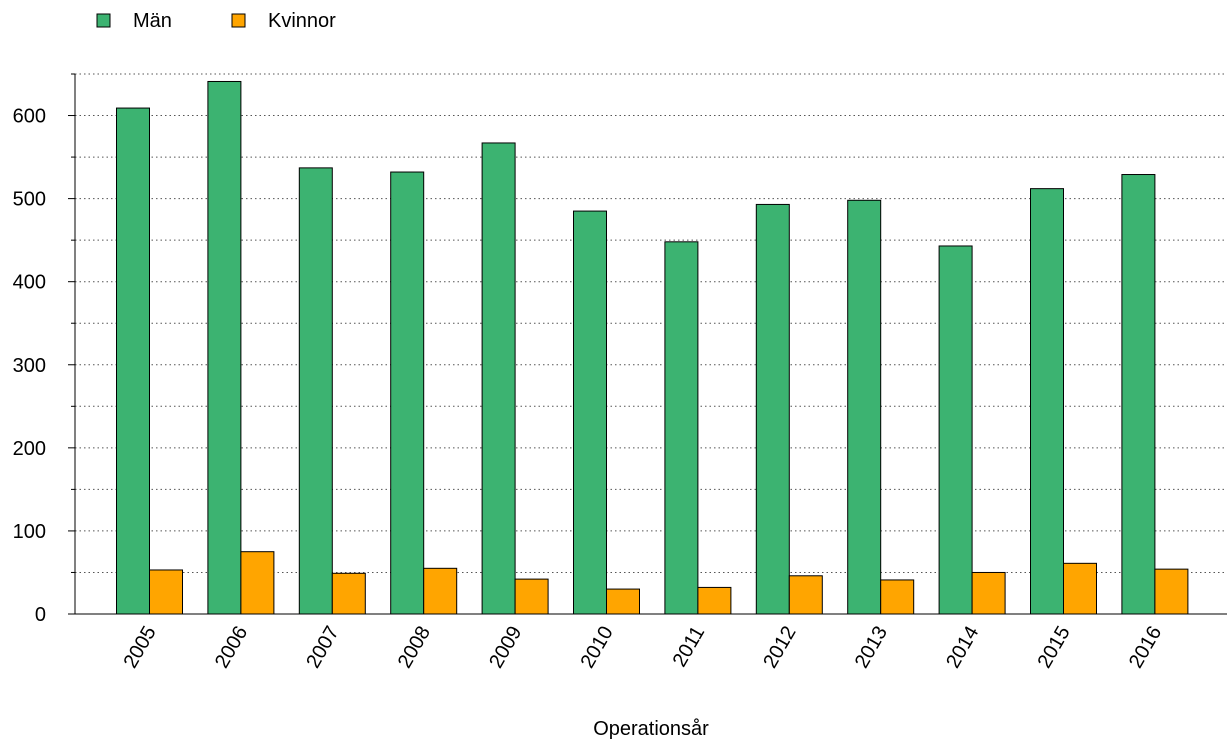  Describe the element at coordinates (689, 647) in the screenshot. I see `x-tick-label: 2011` at that location.